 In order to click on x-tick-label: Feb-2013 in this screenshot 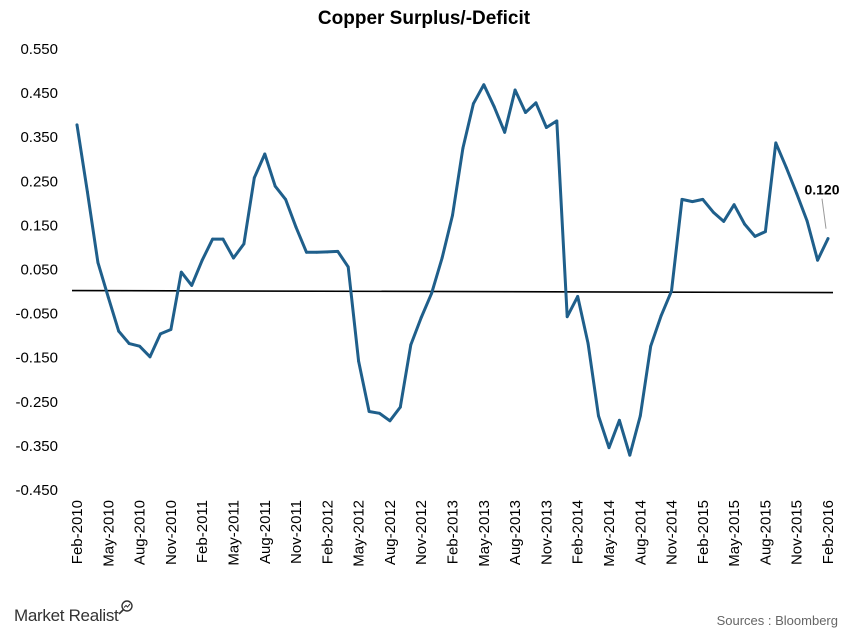, I will do `click(453, 532)`.